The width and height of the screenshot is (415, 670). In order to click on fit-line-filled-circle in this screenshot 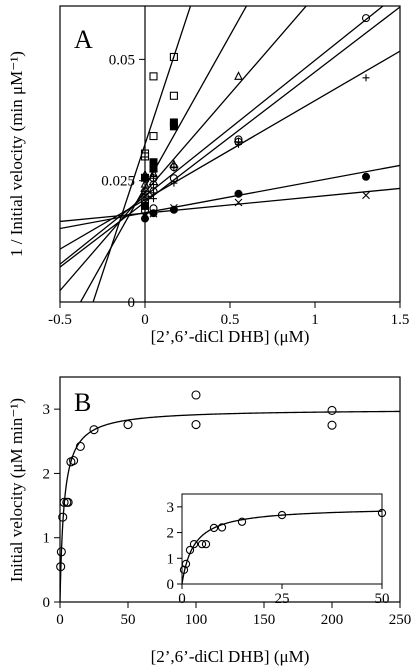, I will do `click(230, 197)`.